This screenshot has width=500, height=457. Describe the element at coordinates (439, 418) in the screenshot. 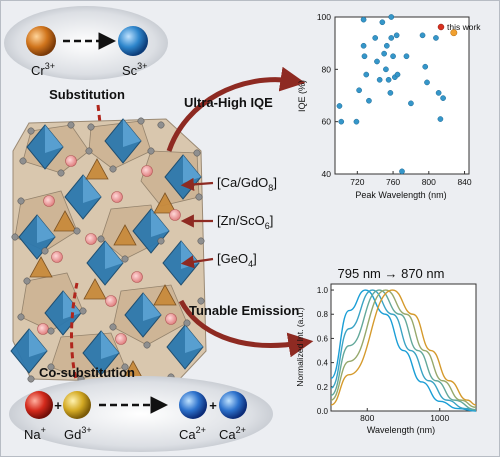

I see `spectra-x-tick-label: 1000` at that location.